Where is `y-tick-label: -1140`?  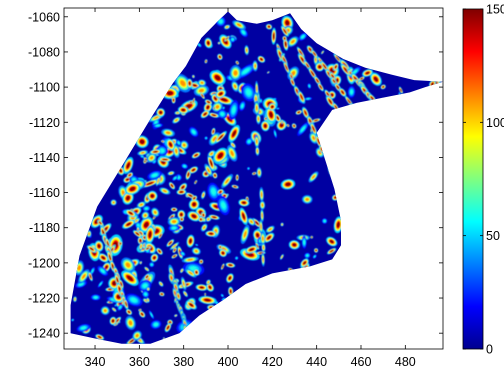 y-tick-label: -1140 is located at coordinates (44, 158).